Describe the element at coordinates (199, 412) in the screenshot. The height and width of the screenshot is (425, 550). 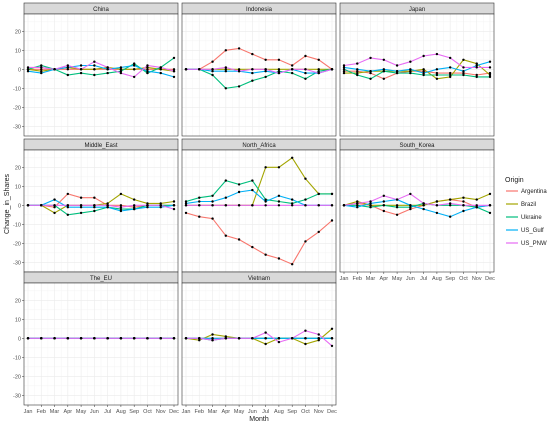
I see `x-tick-label: Feb` at that location.